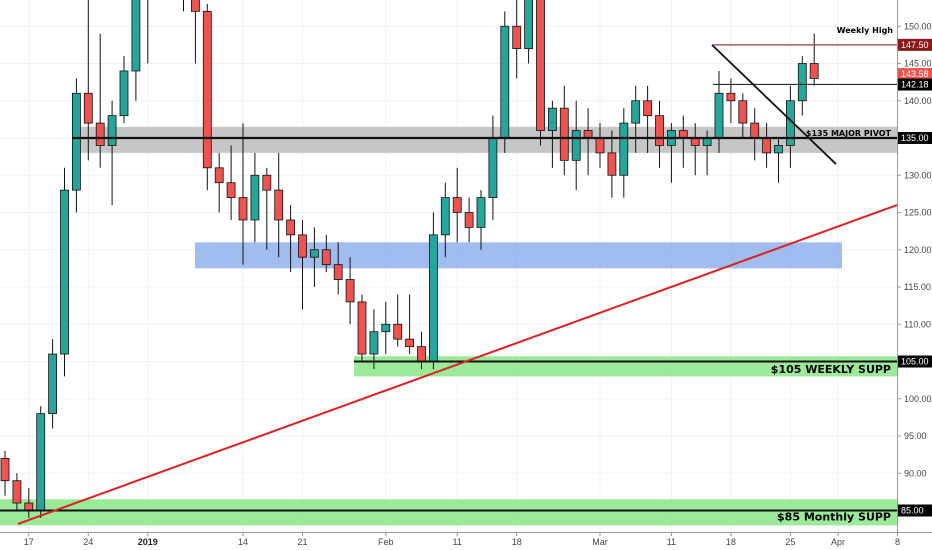 This screenshot has height=550, width=932. I want to click on price-tick-label: 115.00, so click(917, 287).